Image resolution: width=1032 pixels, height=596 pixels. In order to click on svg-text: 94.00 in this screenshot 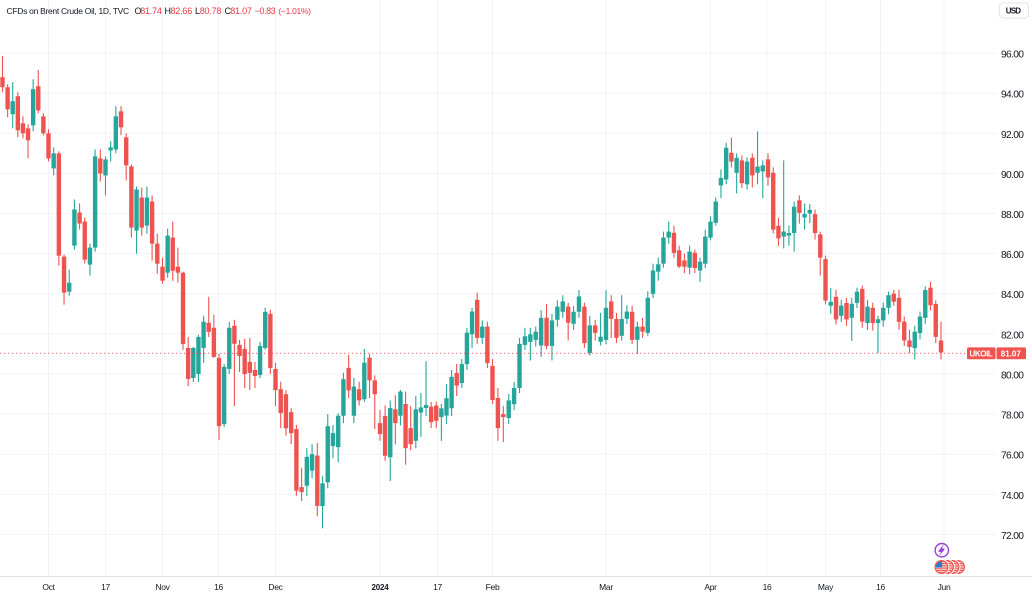, I will do `click(1012, 95)`.